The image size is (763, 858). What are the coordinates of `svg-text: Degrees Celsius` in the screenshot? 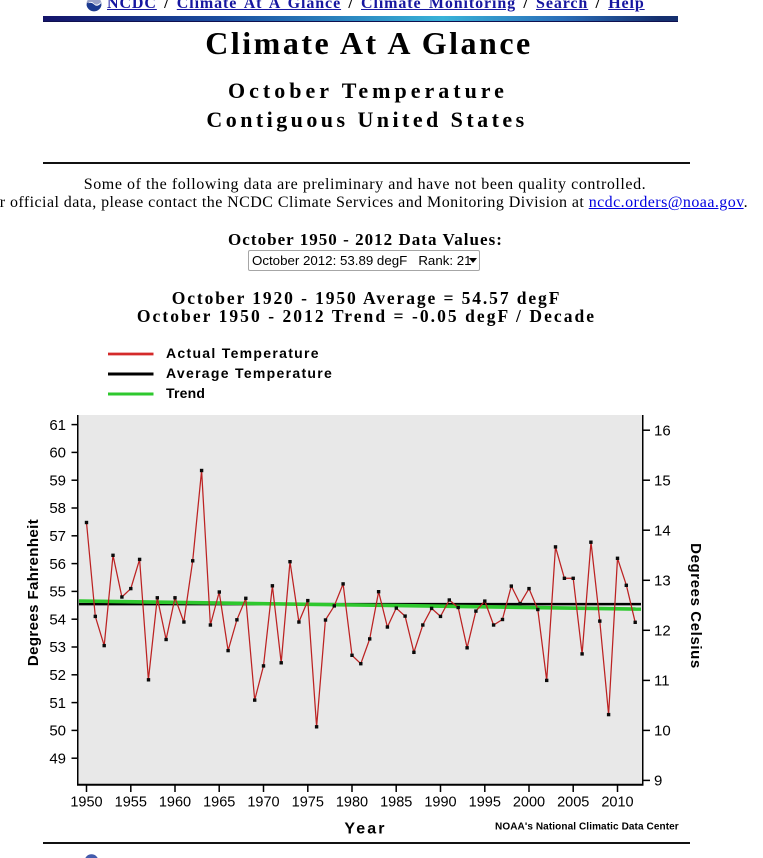 It's located at (695, 606).